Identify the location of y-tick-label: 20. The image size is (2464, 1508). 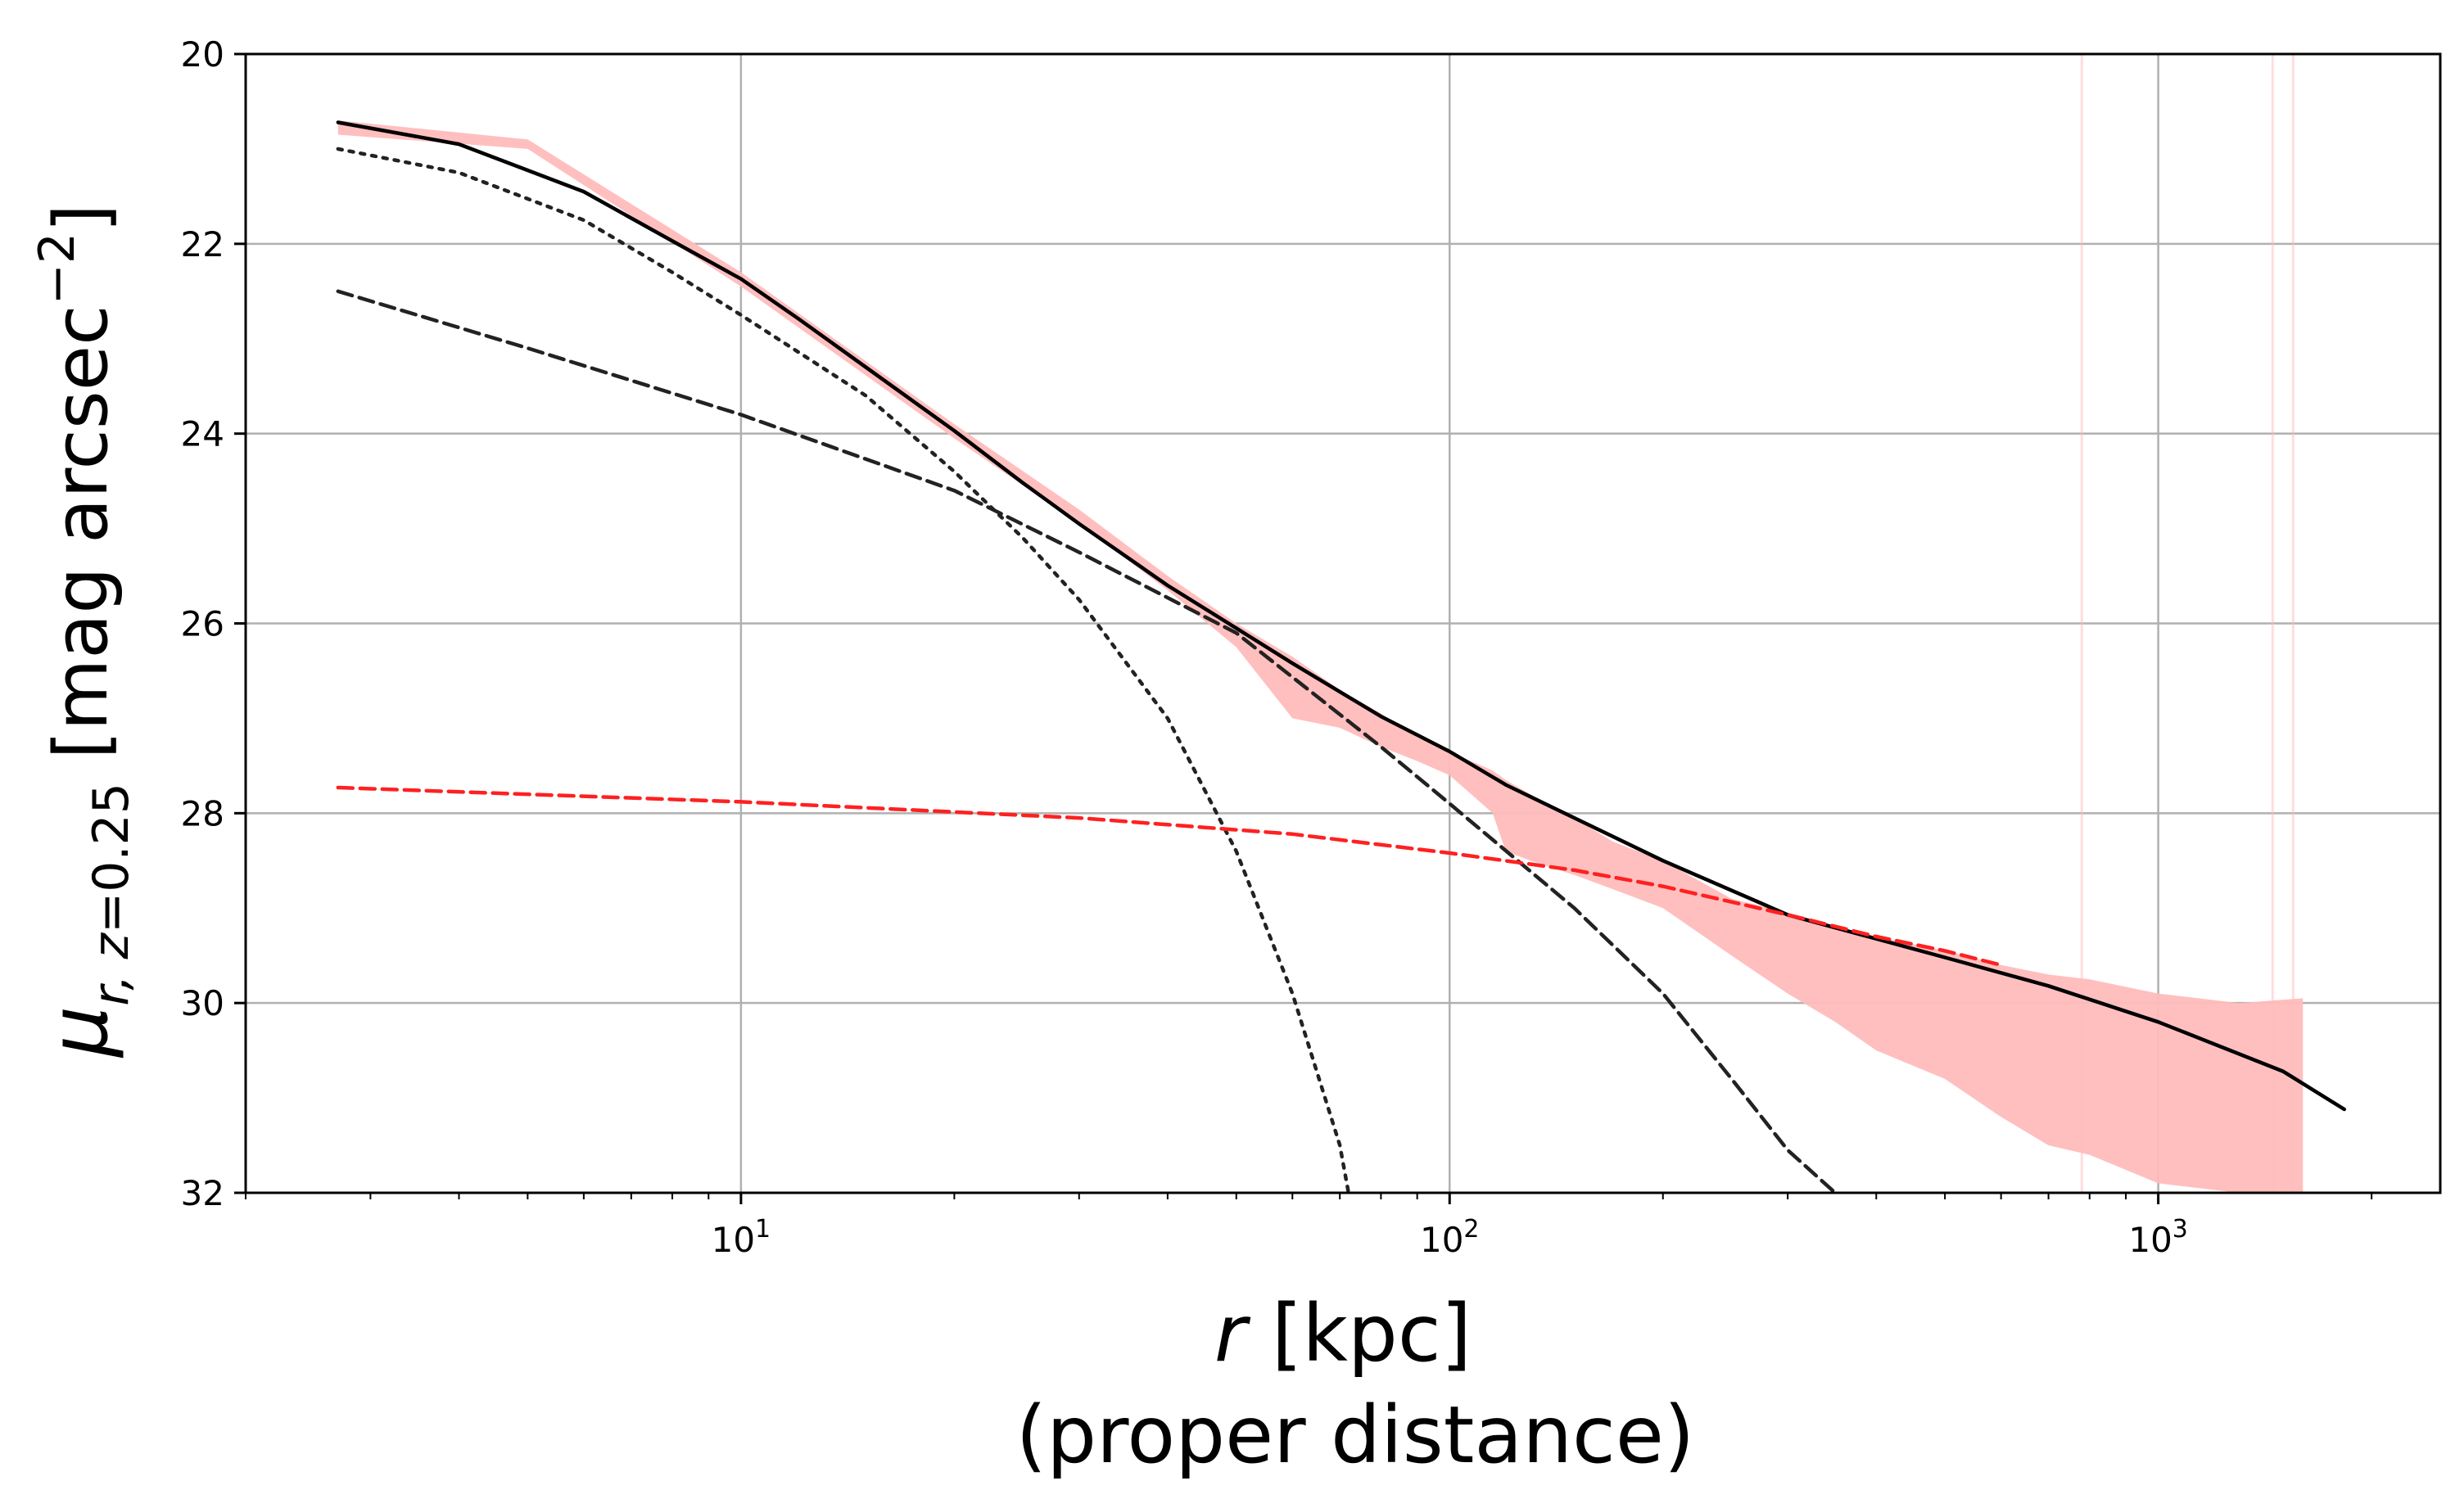
(202, 54).